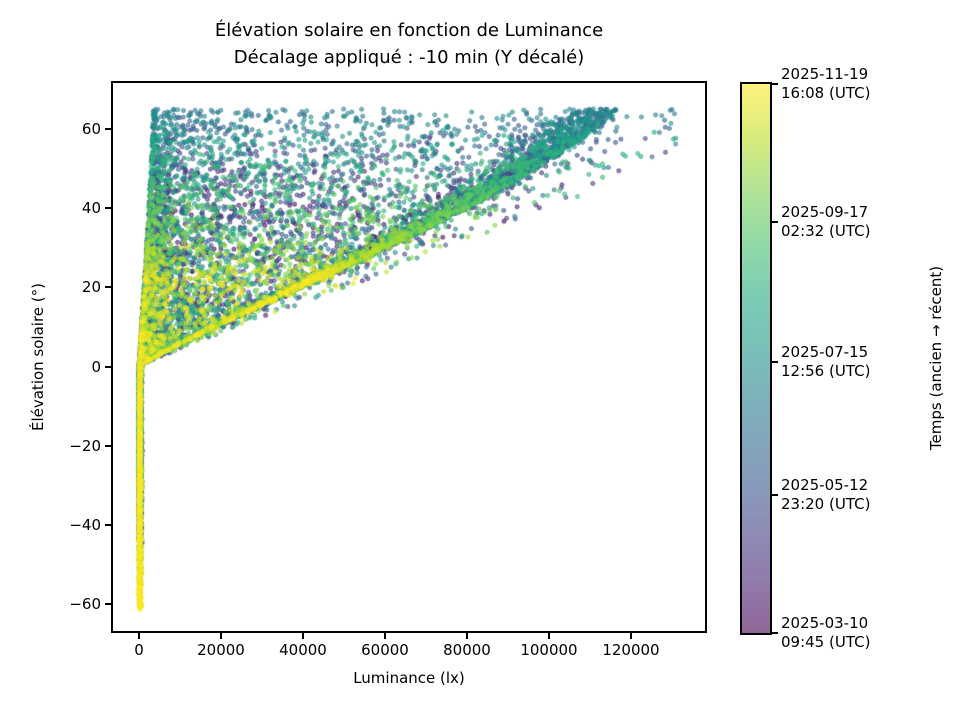 The width and height of the screenshot is (960, 720). What do you see at coordinates (825, 351) in the screenshot?
I see `colorbar-tick-date: 2025-07-15` at bounding box center [825, 351].